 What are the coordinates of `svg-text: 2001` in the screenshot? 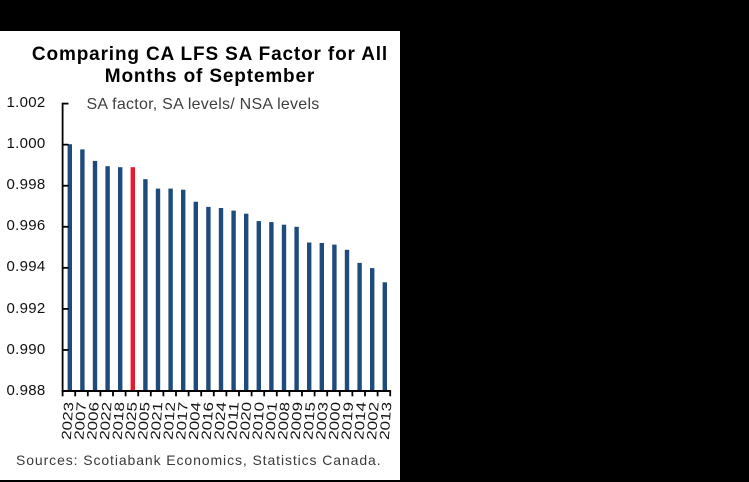 It's located at (271, 420).